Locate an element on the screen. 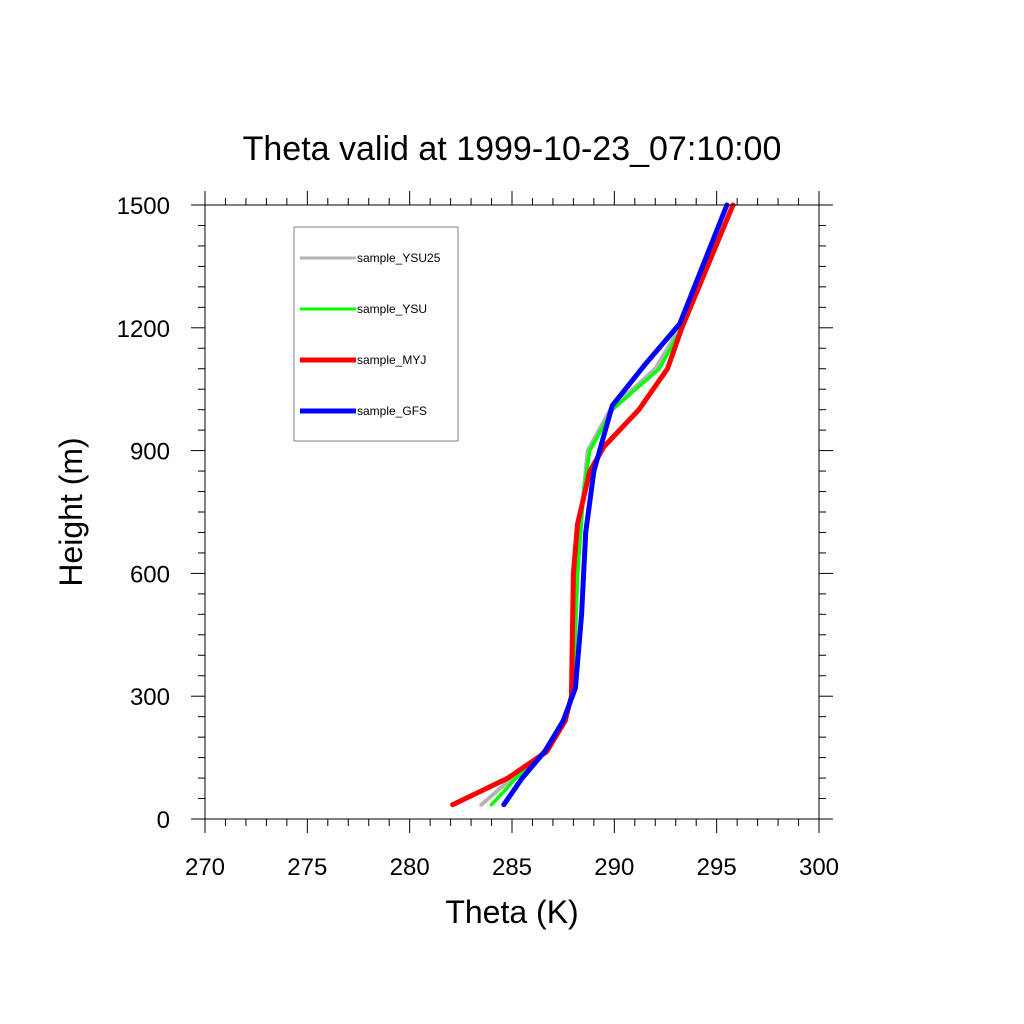  x-tick-label: 280 is located at coordinates (410, 867).